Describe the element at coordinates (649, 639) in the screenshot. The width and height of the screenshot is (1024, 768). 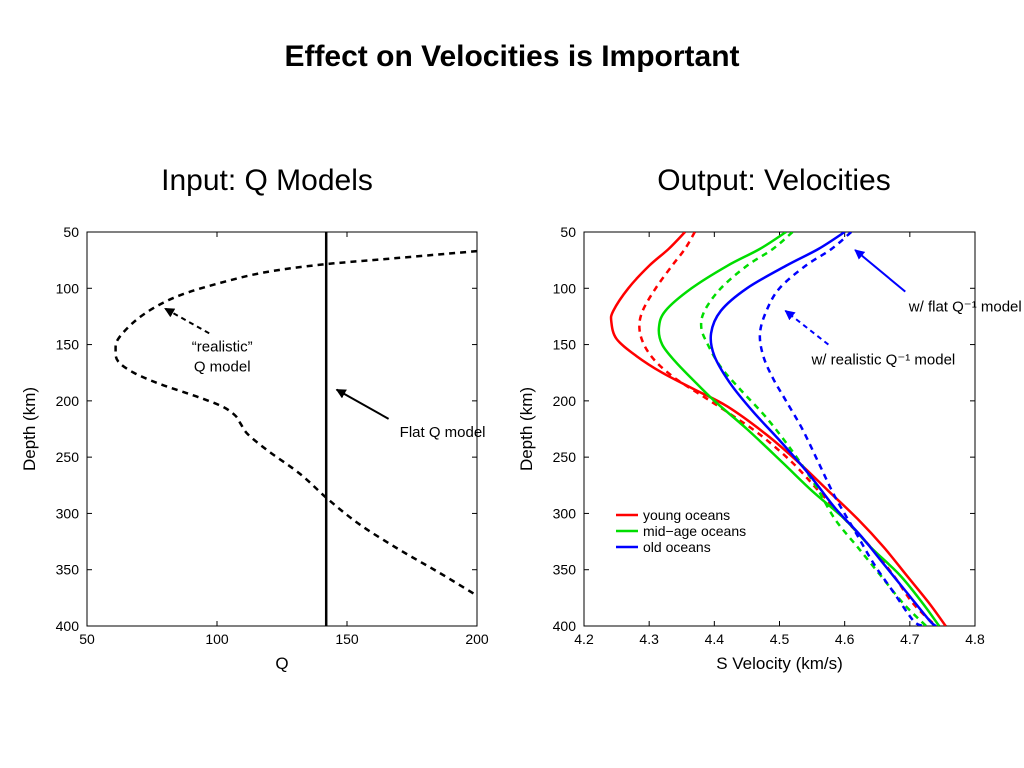
I see `x-tick-label: 4.3` at that location.